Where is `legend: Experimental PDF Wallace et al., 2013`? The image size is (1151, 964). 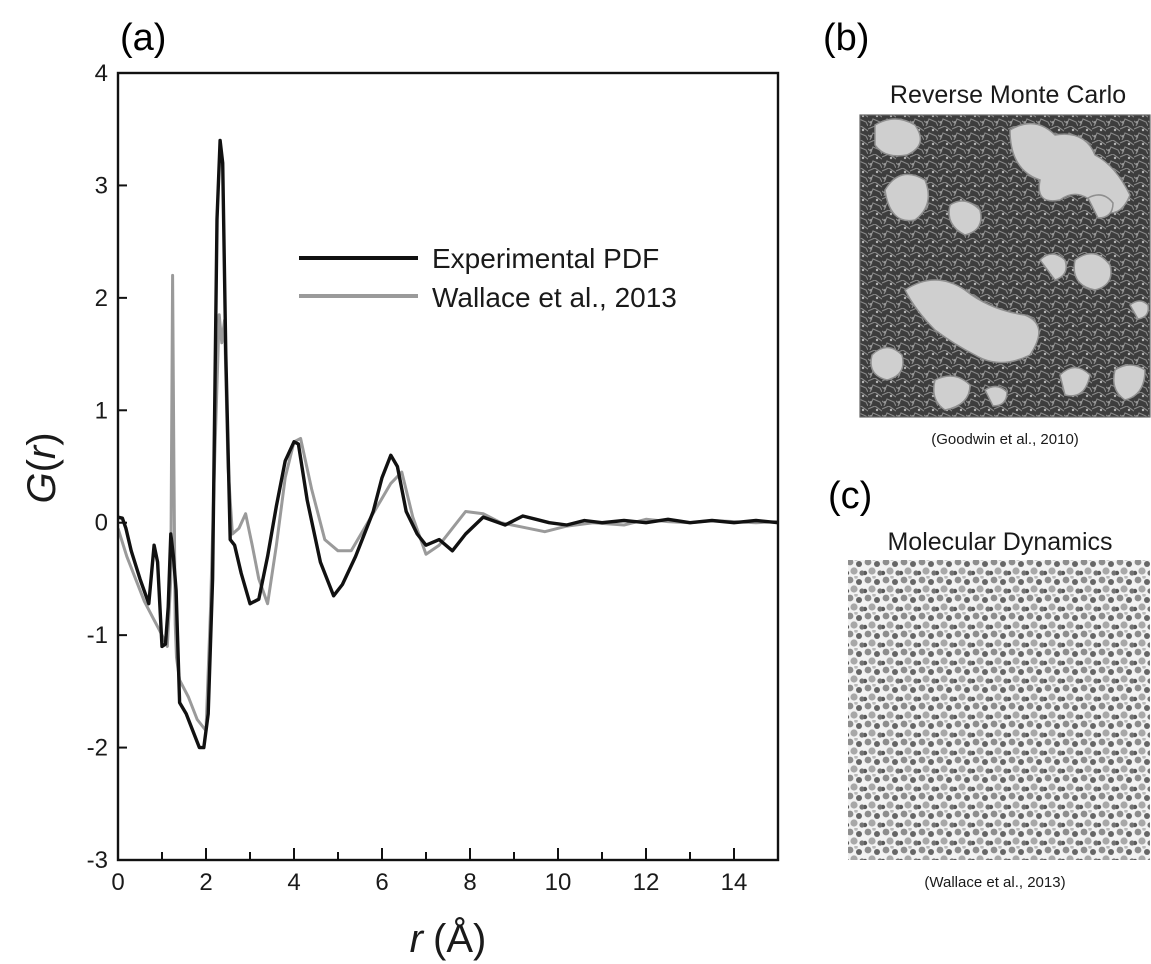
legend: Experimental PDF Wallace et al., 2013 is located at coordinates (488, 278).